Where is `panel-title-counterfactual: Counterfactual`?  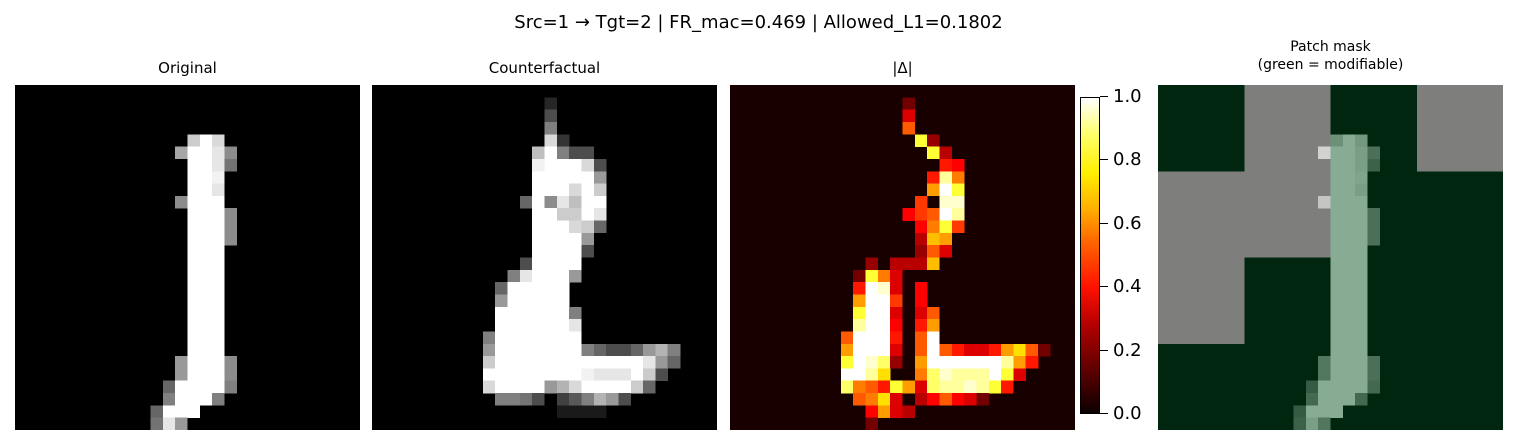
panel-title-counterfactual: Counterfactual is located at coordinates (544, 68).